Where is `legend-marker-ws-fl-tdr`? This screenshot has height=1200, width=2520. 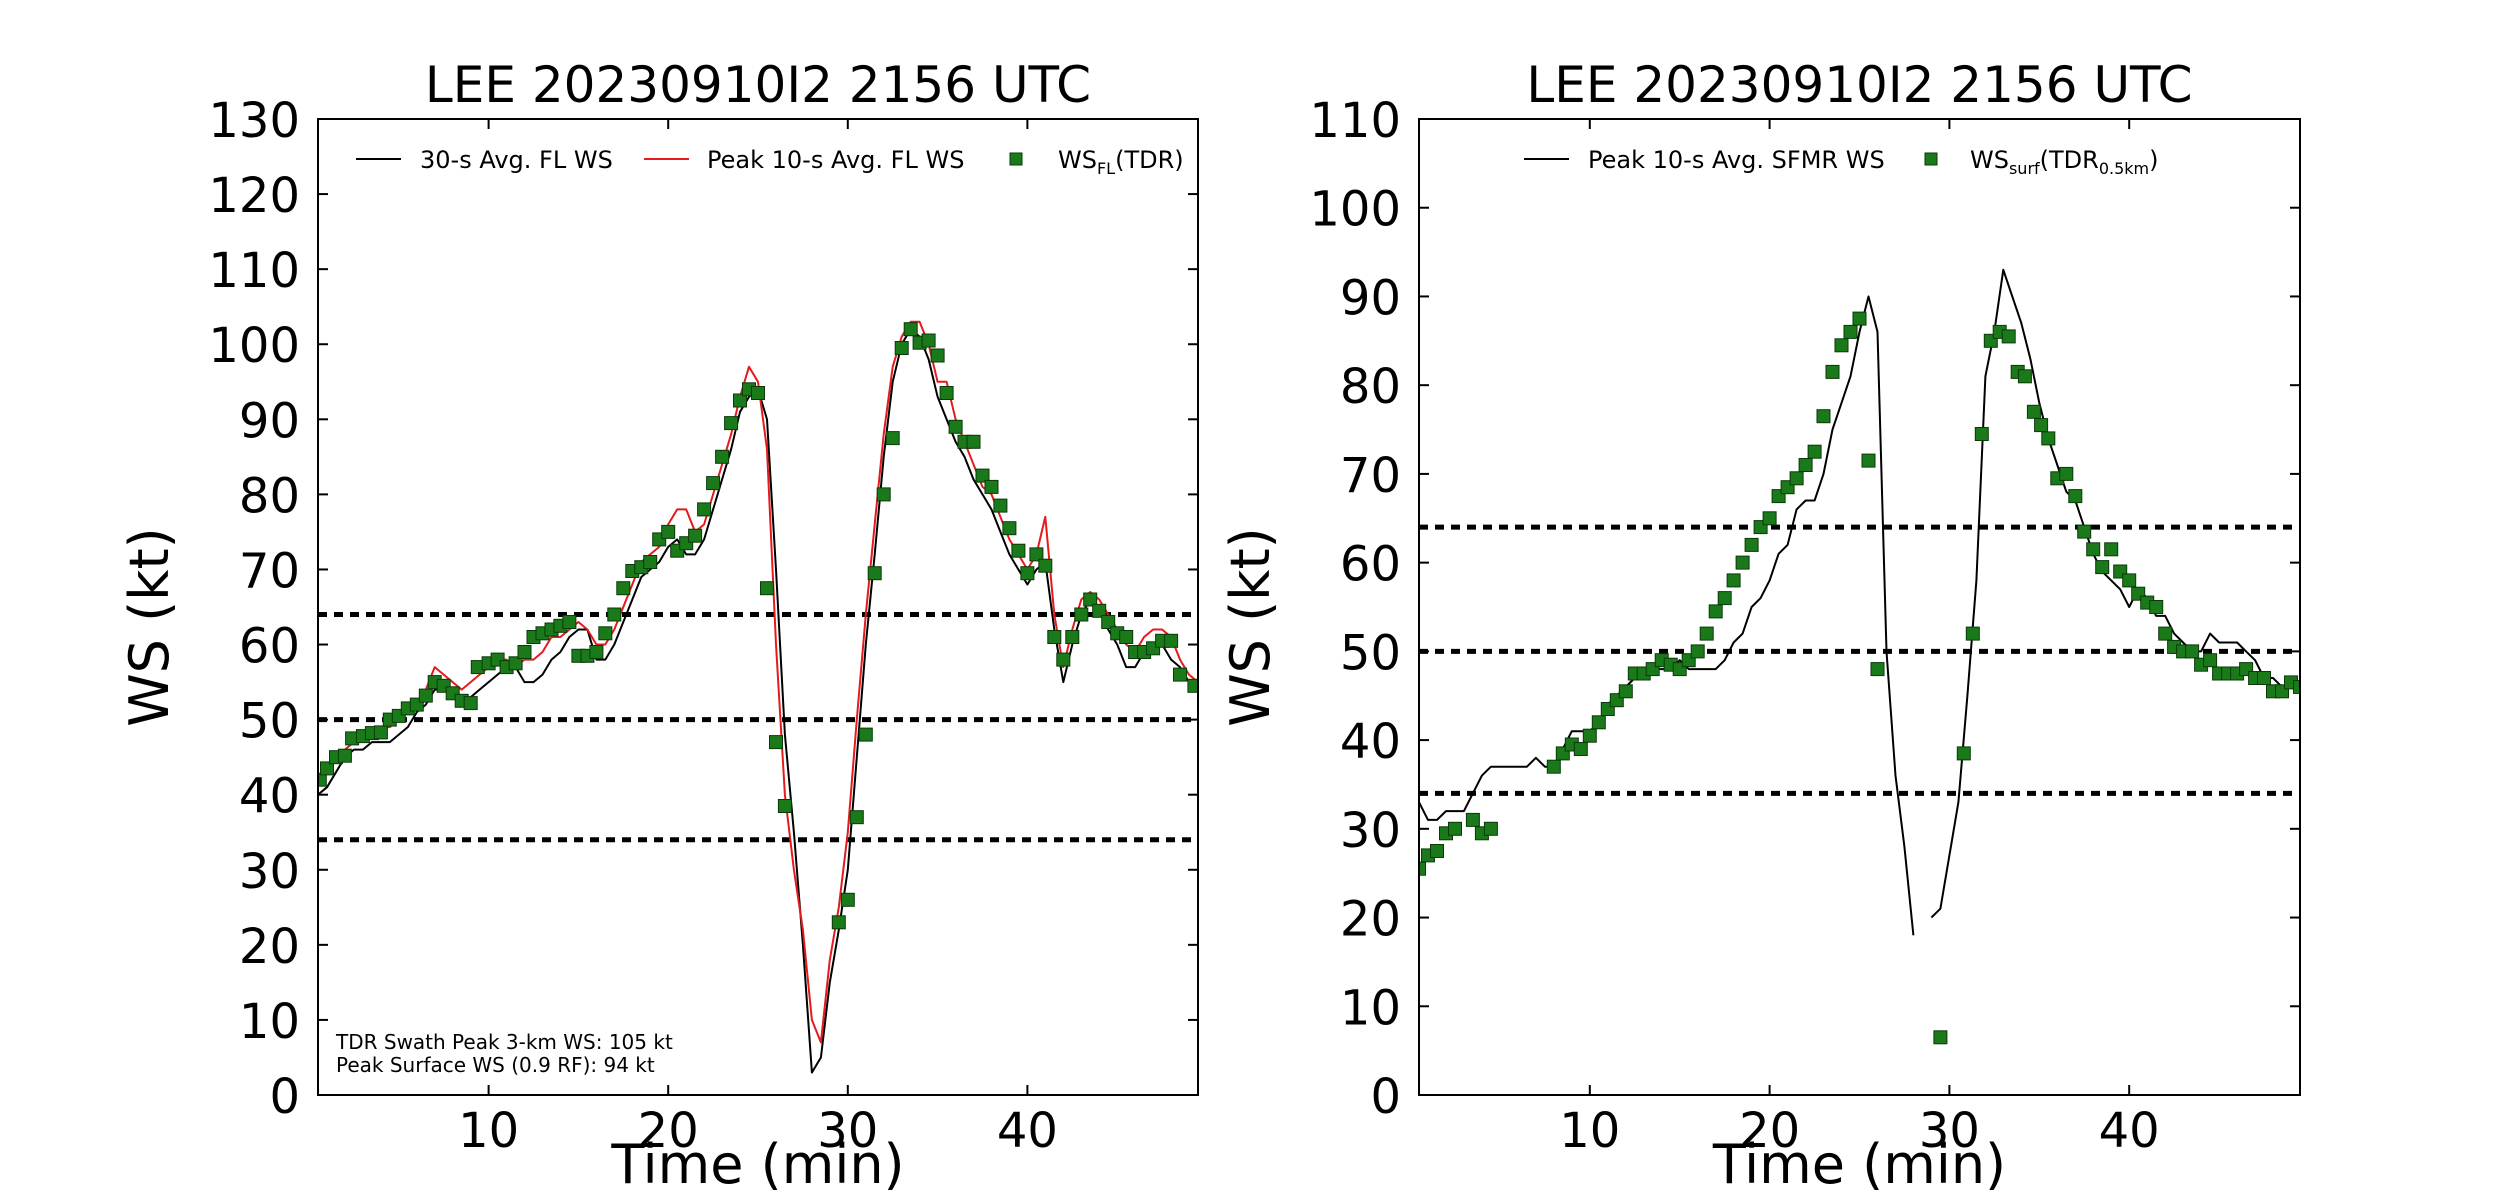
legend-marker-ws-fl-tdr is located at coordinates (1016, 159).